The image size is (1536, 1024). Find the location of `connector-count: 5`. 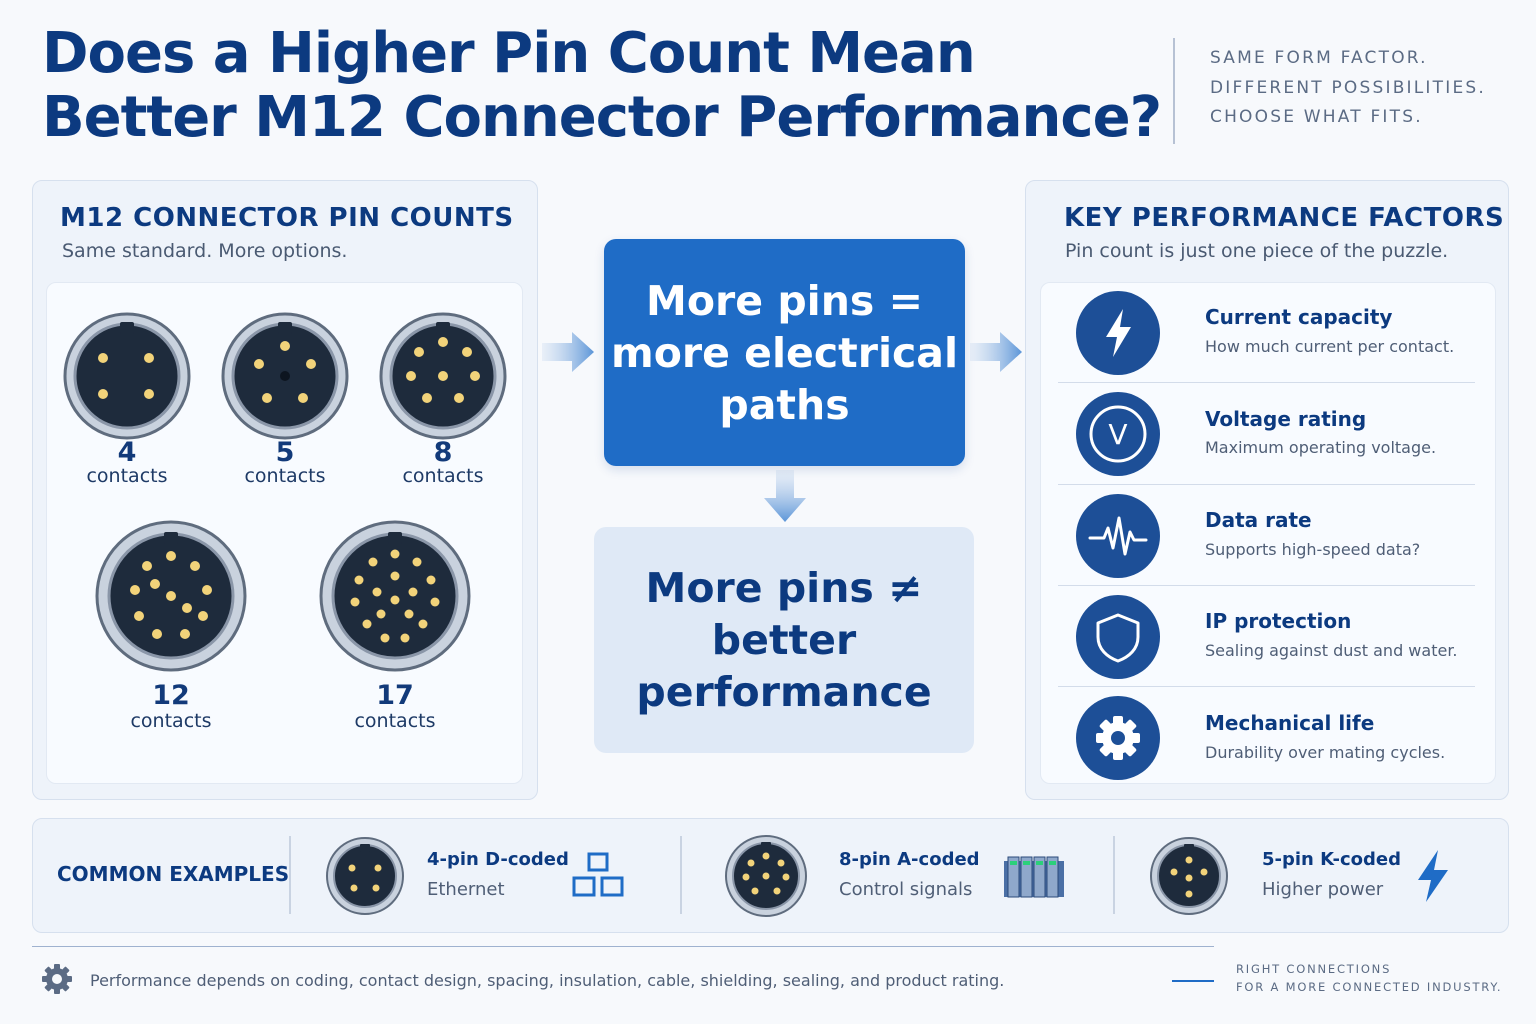

connector-count: 5 is located at coordinates (285, 452).